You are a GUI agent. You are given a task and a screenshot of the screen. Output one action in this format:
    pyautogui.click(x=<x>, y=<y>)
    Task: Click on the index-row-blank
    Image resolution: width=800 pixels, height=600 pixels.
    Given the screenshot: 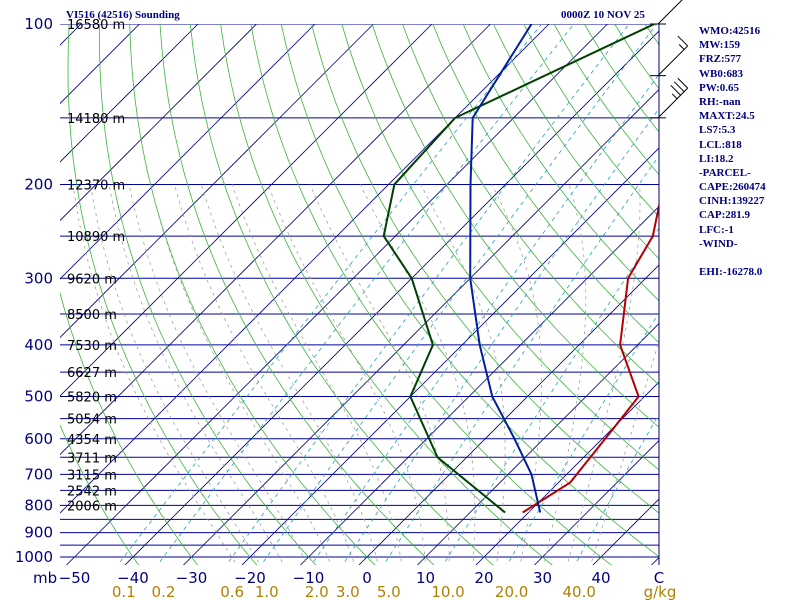 What is the action you would take?
    pyautogui.click(x=749, y=258)
    